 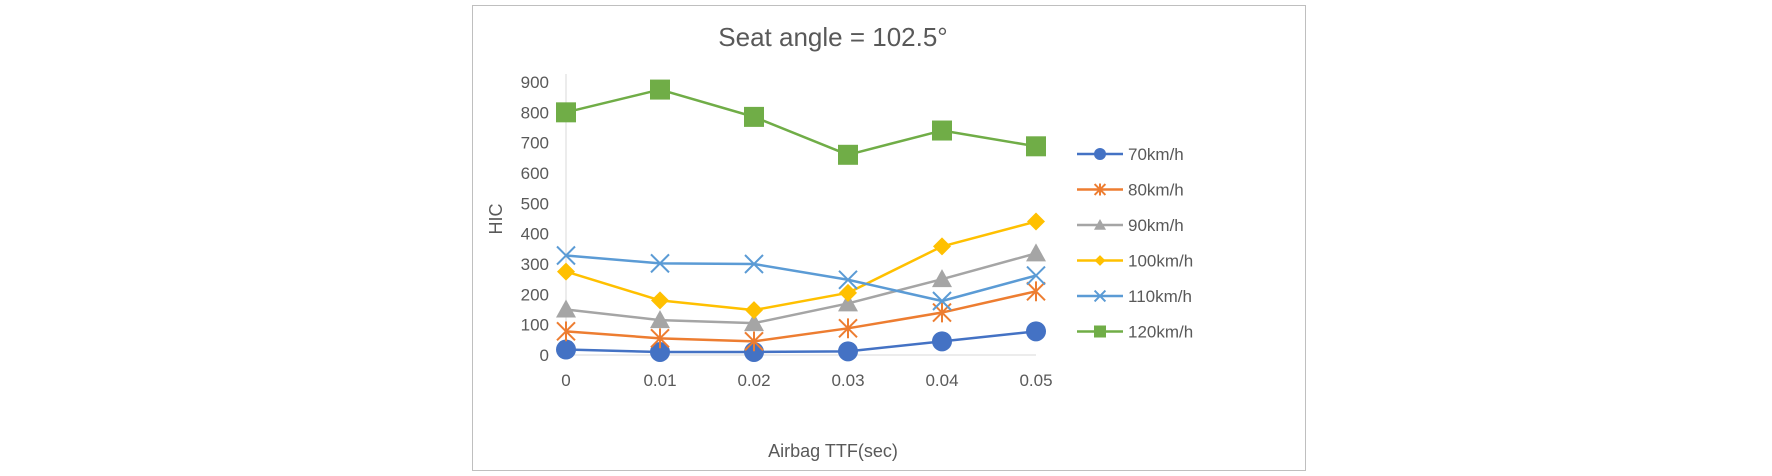 What do you see at coordinates (535, 203) in the screenshot?
I see `y-tick-label: 500` at bounding box center [535, 203].